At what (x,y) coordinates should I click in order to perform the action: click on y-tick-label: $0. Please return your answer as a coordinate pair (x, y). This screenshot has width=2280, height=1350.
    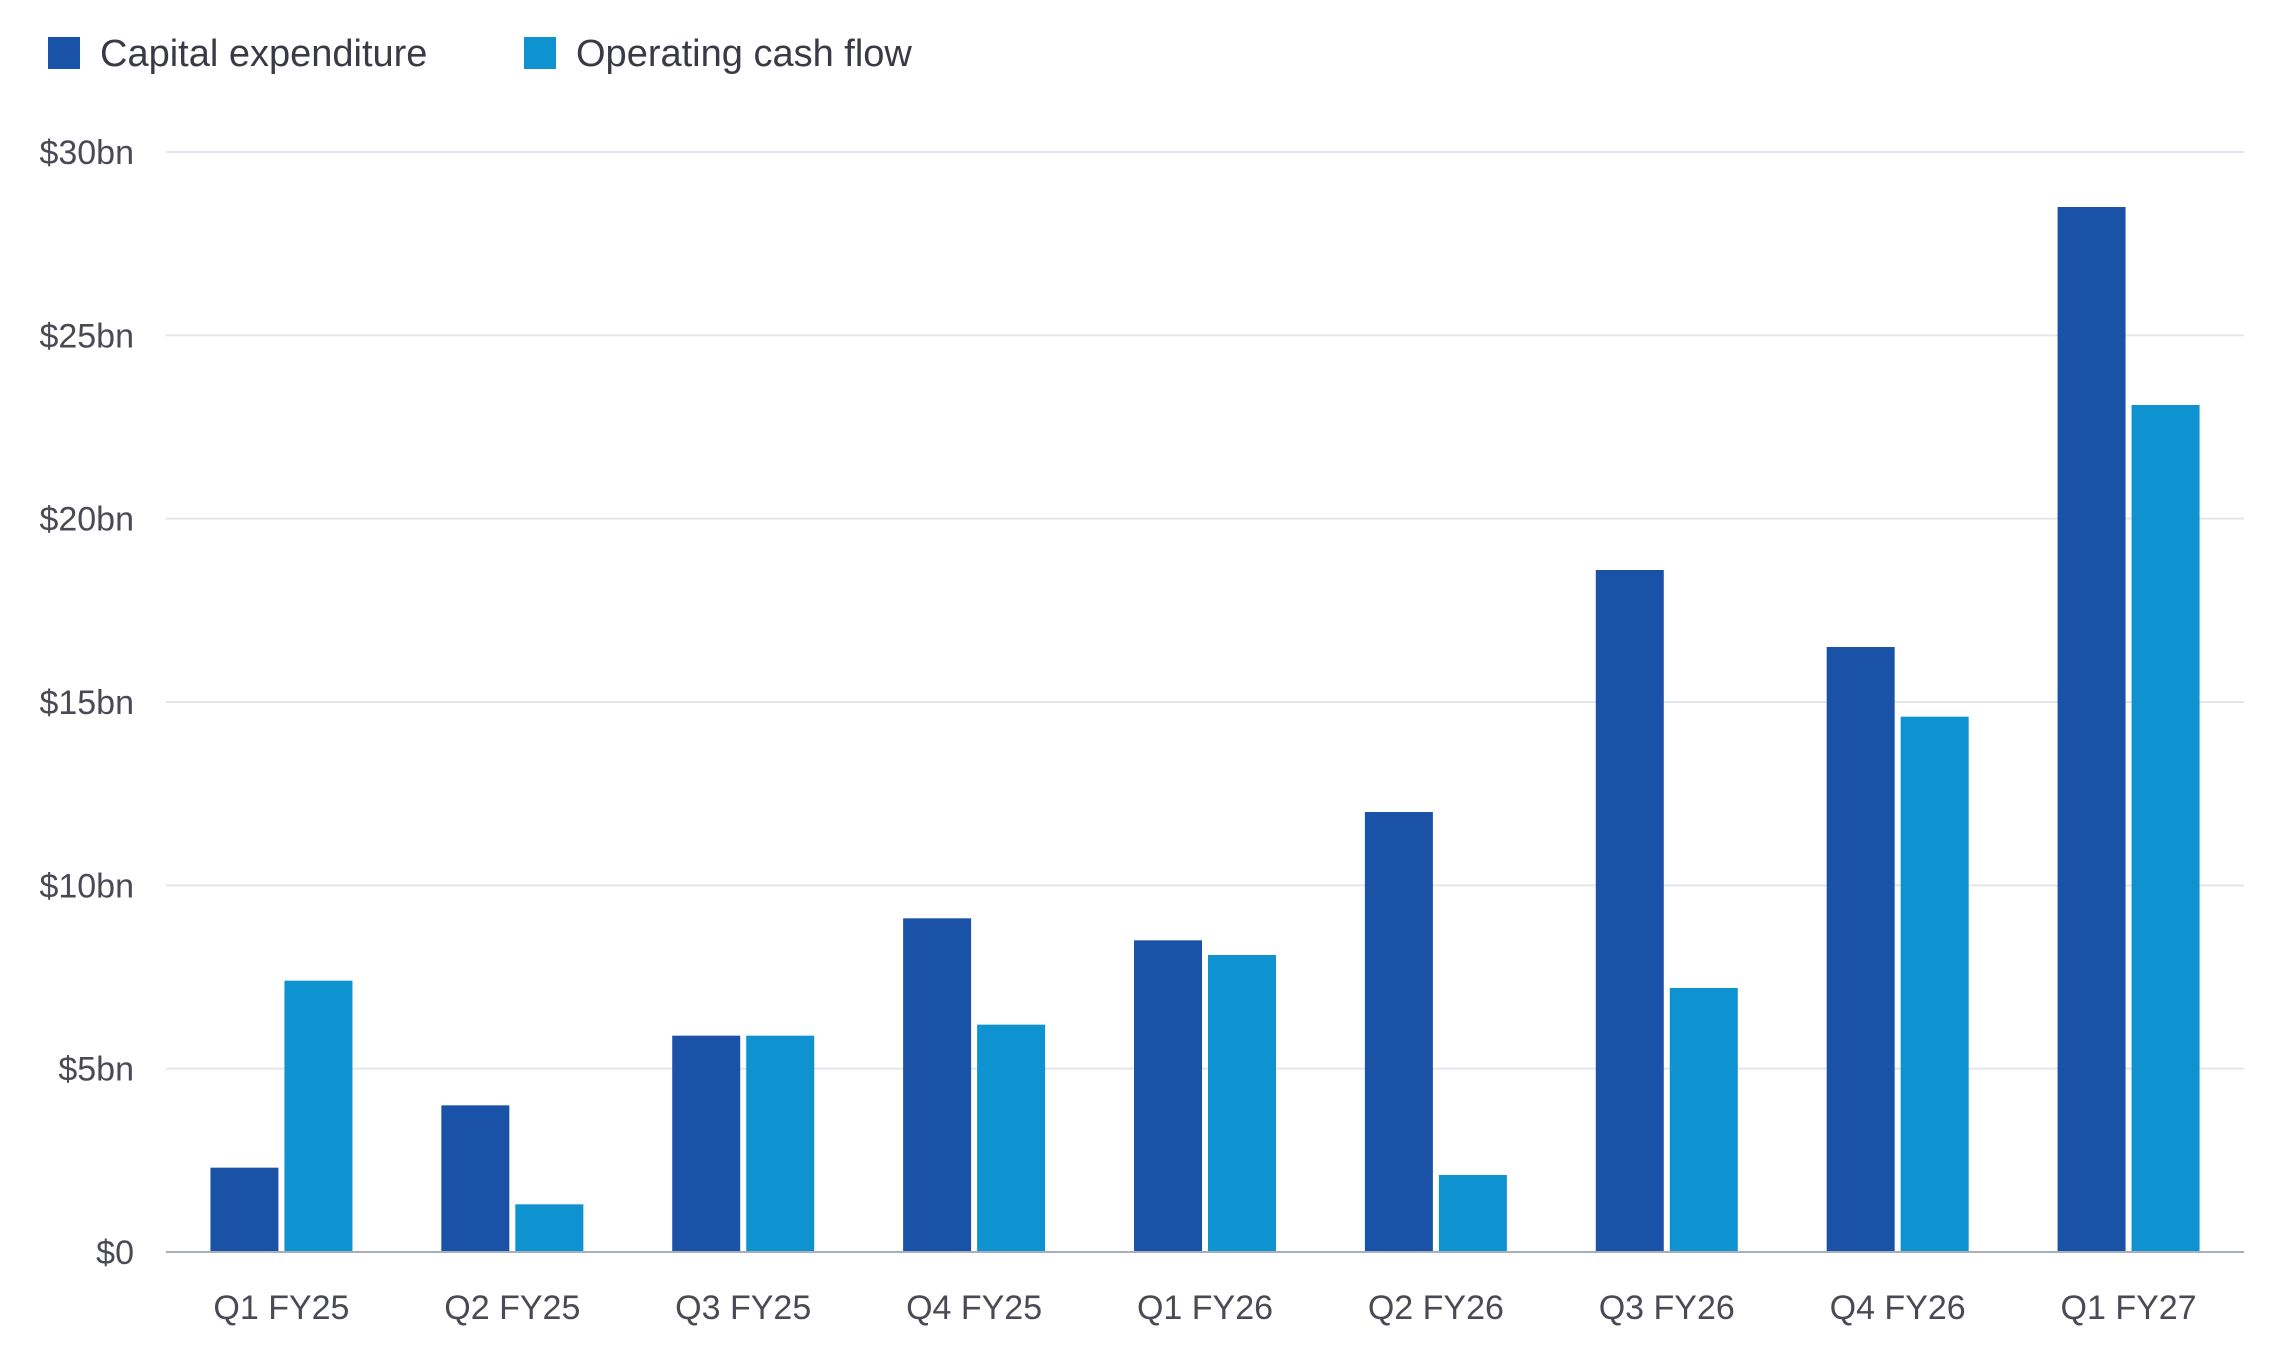
    Looking at the image, I should click on (115, 1253).